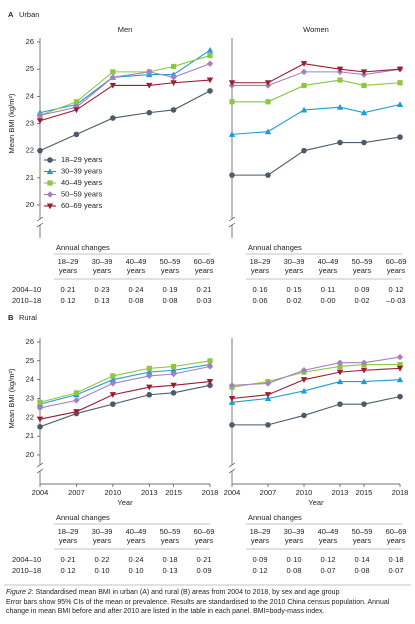 Image resolution: width=415 pixels, height=624 pixels. I want to click on column-header: 50–59 years, so click(170, 266).